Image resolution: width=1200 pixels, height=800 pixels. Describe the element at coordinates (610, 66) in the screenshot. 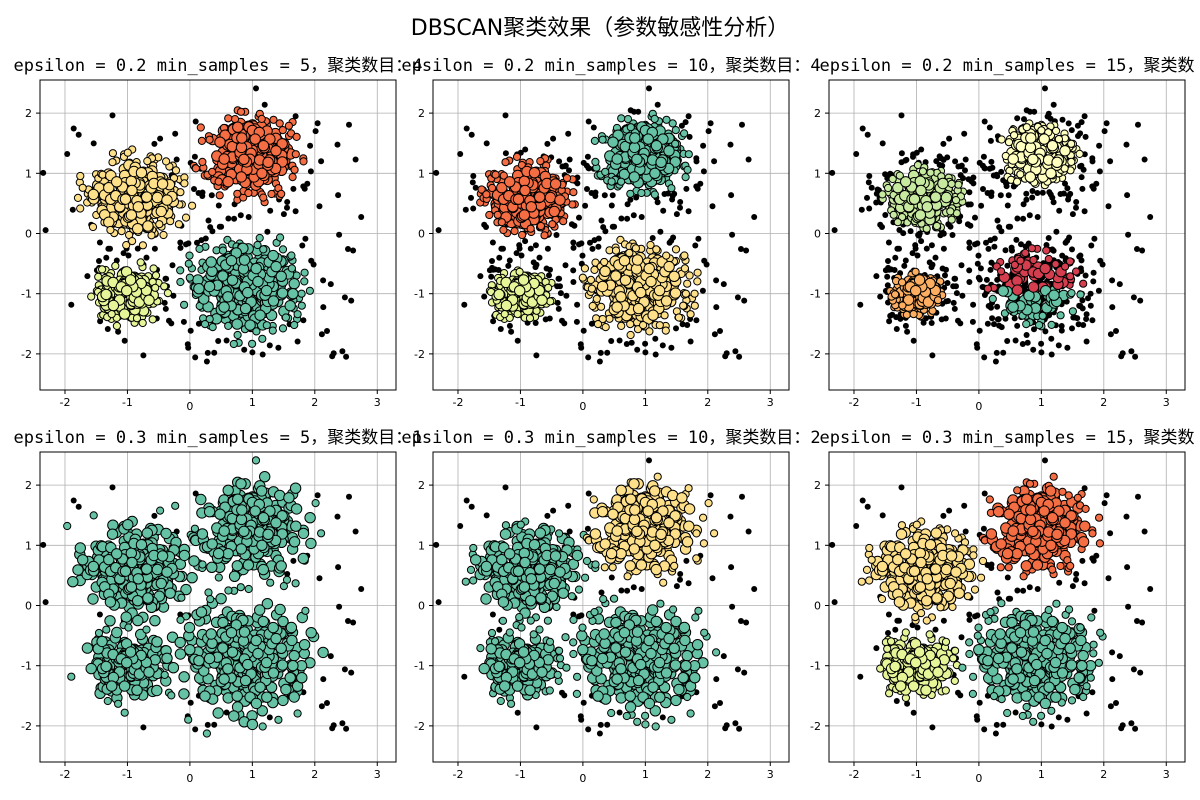

I see `subplot-title: epsilon = 0.2 min_samples = 10，聚类数目：4` at that location.